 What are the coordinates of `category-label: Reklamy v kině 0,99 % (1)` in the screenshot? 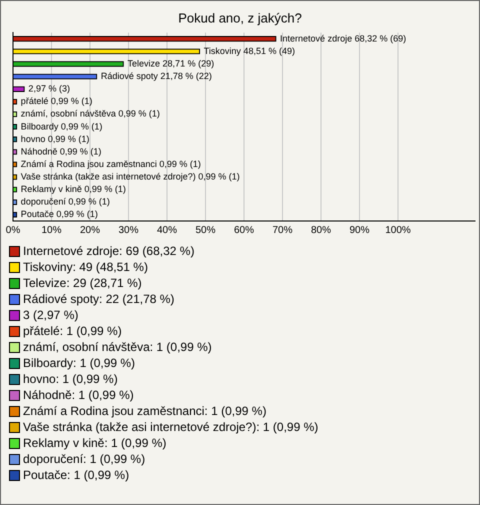 It's located at (73, 189).